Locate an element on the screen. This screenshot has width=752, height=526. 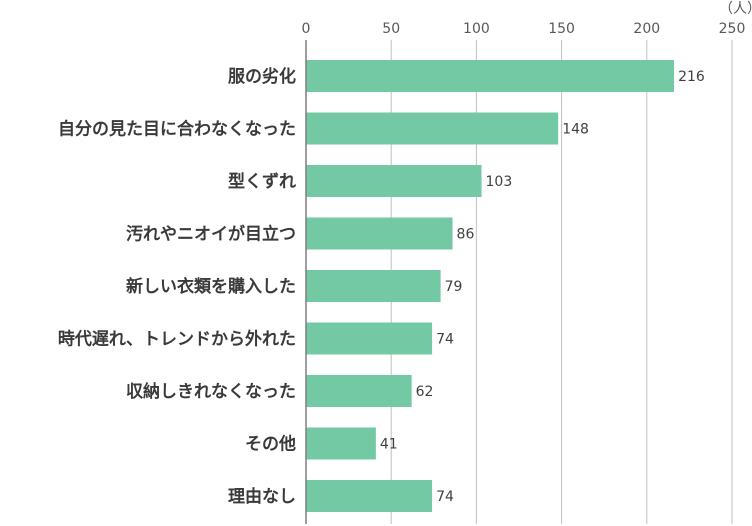
category-label: 型くずれ is located at coordinates (262, 181).